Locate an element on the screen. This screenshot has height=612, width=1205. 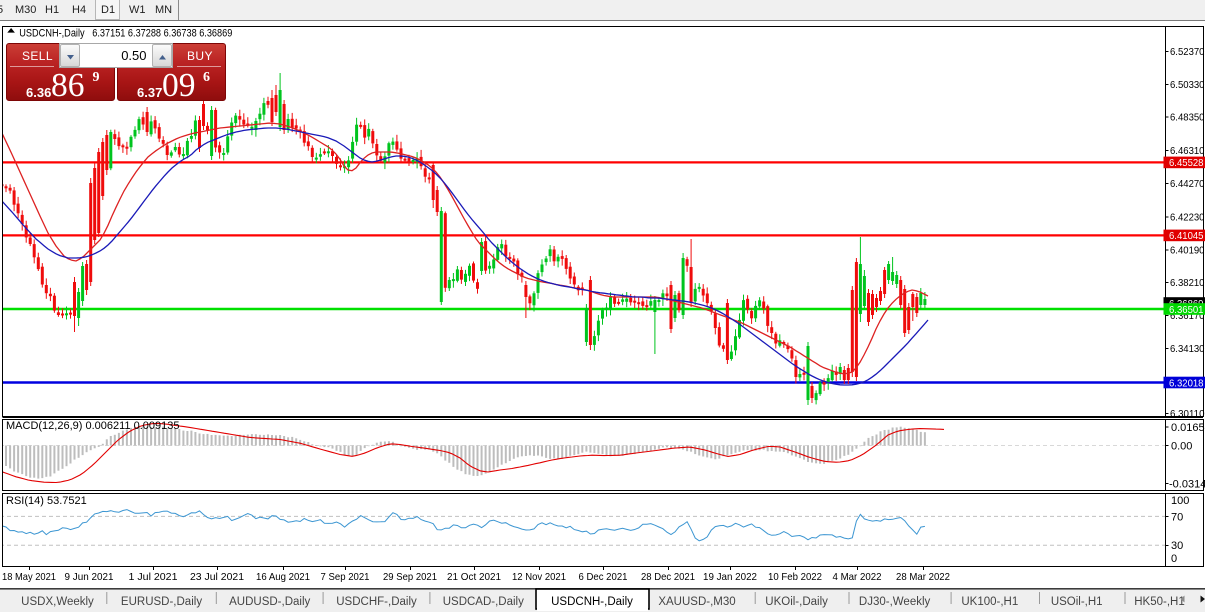
svg-text: 19 Jan 2022 is located at coordinates (730, 577).